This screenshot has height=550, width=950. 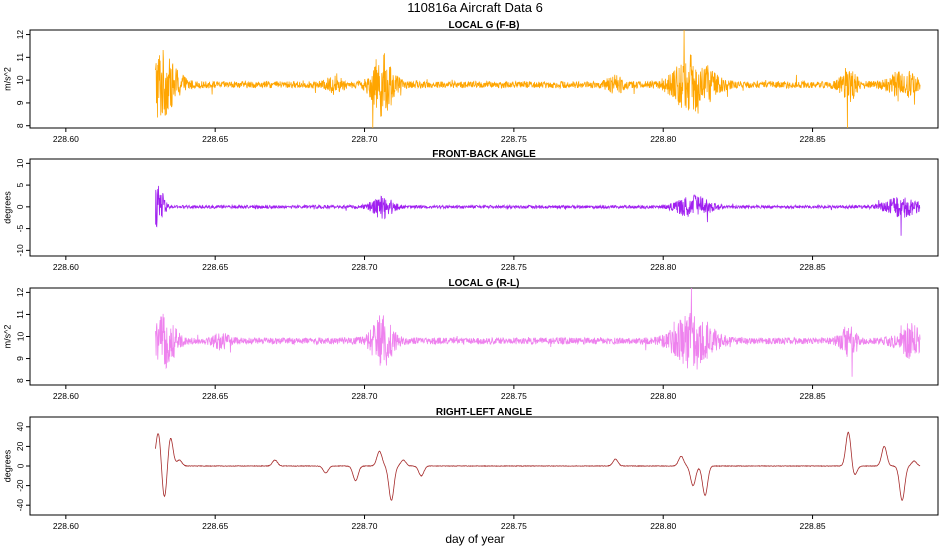 What do you see at coordinates (20, 427) in the screenshot?
I see `y-tick-label: 40` at bounding box center [20, 427].